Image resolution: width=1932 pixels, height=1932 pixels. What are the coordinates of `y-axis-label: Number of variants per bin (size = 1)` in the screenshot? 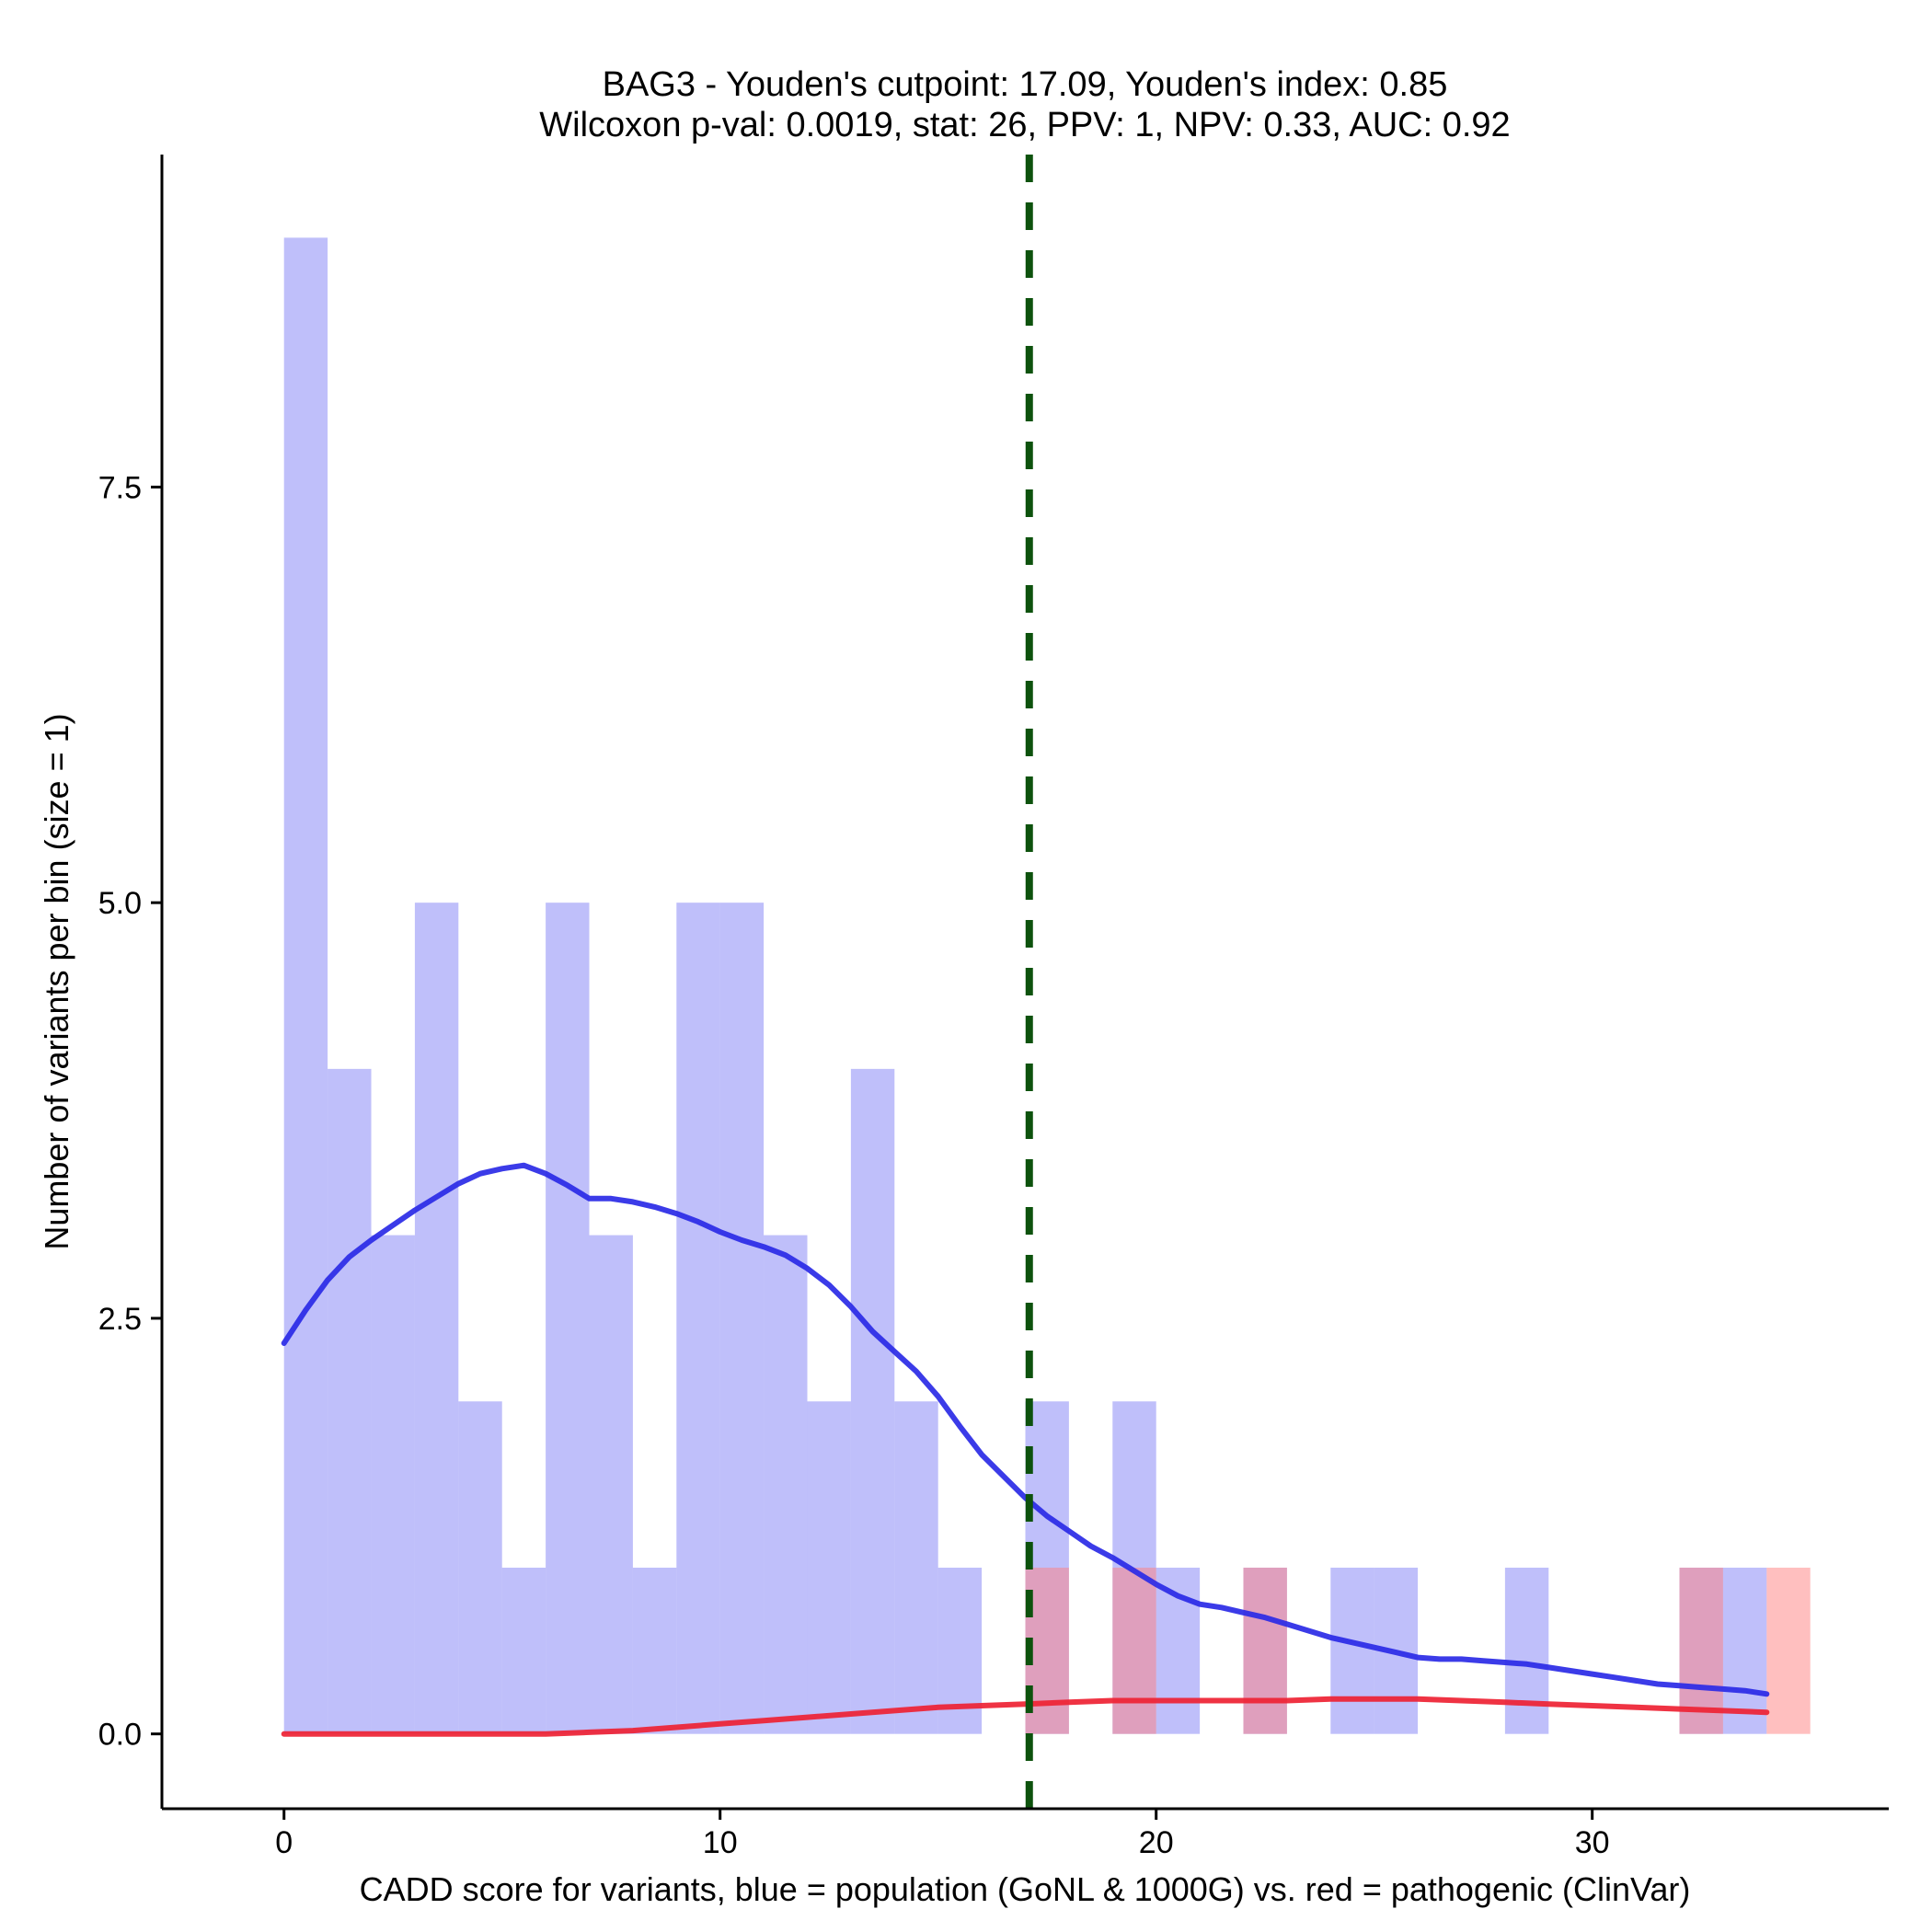 It's located at (56, 981).